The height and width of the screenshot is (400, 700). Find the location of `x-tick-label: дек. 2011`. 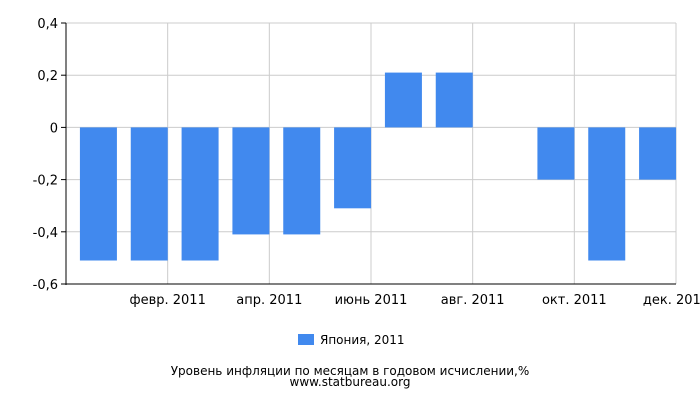

x-tick-label: дек. 2011 is located at coordinates (671, 300).